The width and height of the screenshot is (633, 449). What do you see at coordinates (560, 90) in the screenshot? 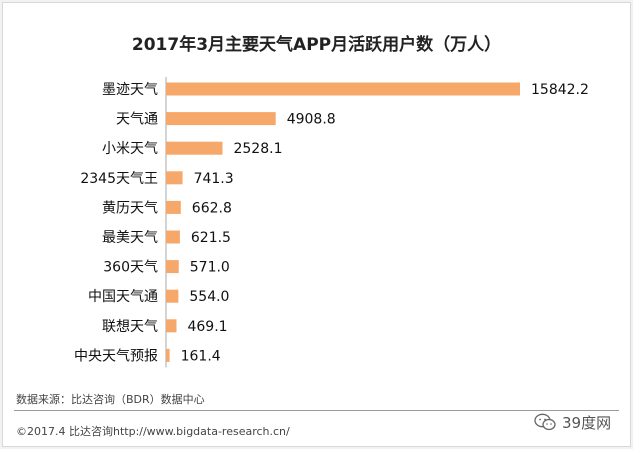
I see `value-label: 15842.2` at bounding box center [560, 90].